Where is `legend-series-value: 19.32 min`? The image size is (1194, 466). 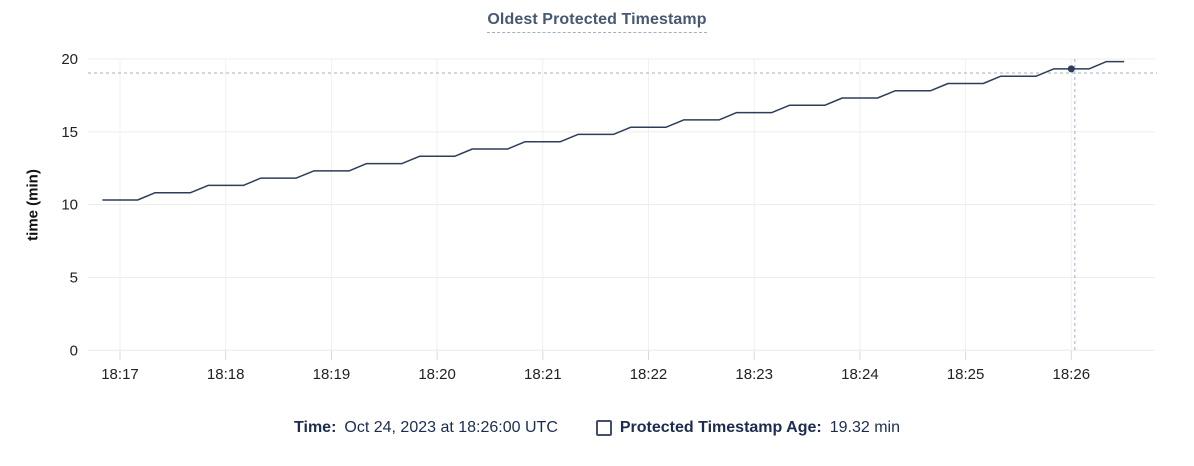
legend-series-value: 19.32 min is located at coordinates (864, 427).